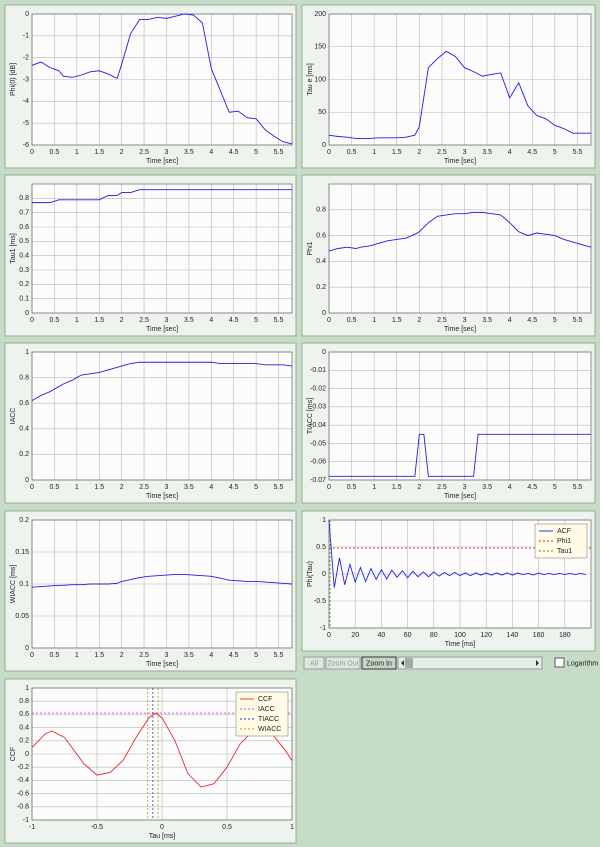 This screenshot has width=600, height=847. I want to click on x-tick-label: 3, so click(465, 487).